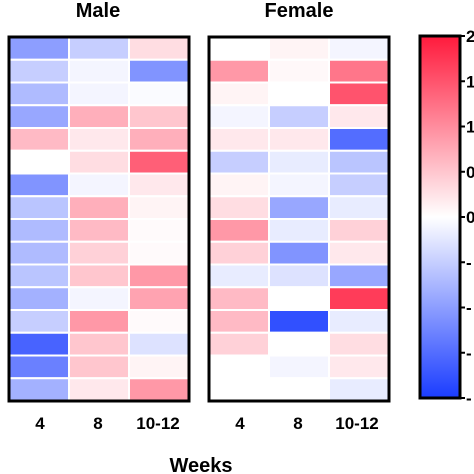  Describe the element at coordinates (39, 298) in the screenshot. I see `heatmap-cell-male-r12-c1` at that location.